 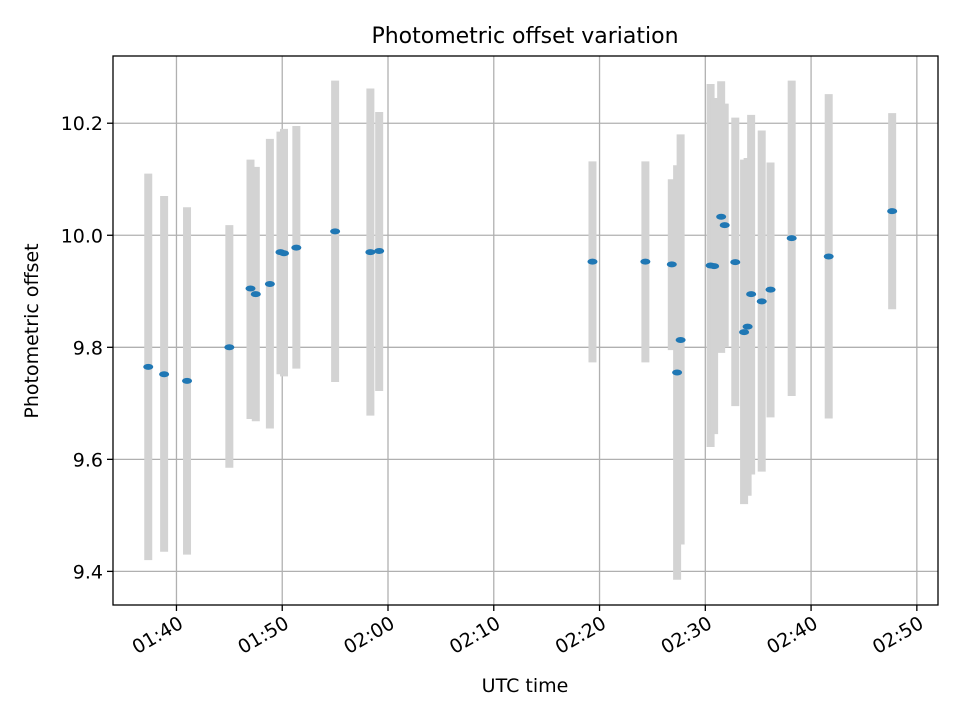 What do you see at coordinates (88, 460) in the screenshot?
I see `y-tick-label: 9.6` at bounding box center [88, 460].